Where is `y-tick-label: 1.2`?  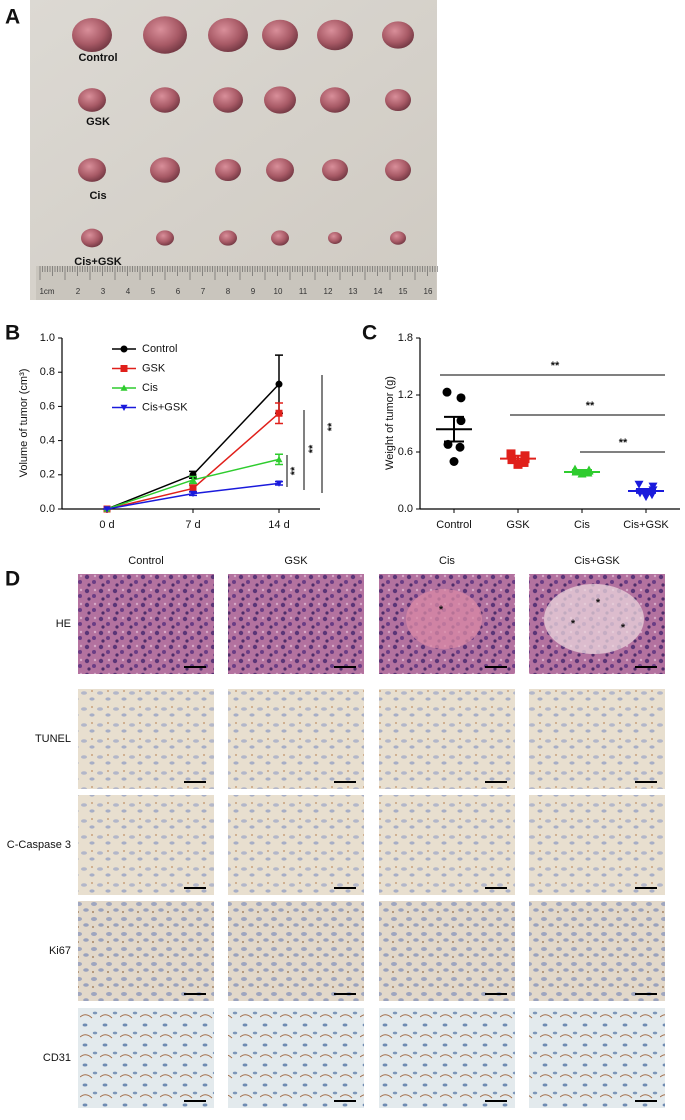 y-tick-label: 1.2 is located at coordinates (405, 395).